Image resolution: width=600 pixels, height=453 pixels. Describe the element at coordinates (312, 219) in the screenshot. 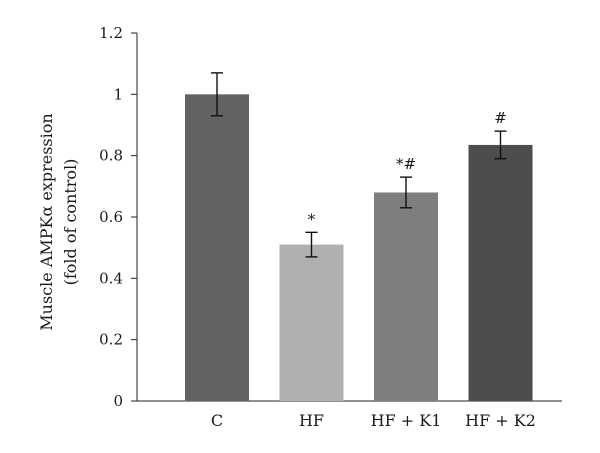

I see `significance-marker: *` at that location.